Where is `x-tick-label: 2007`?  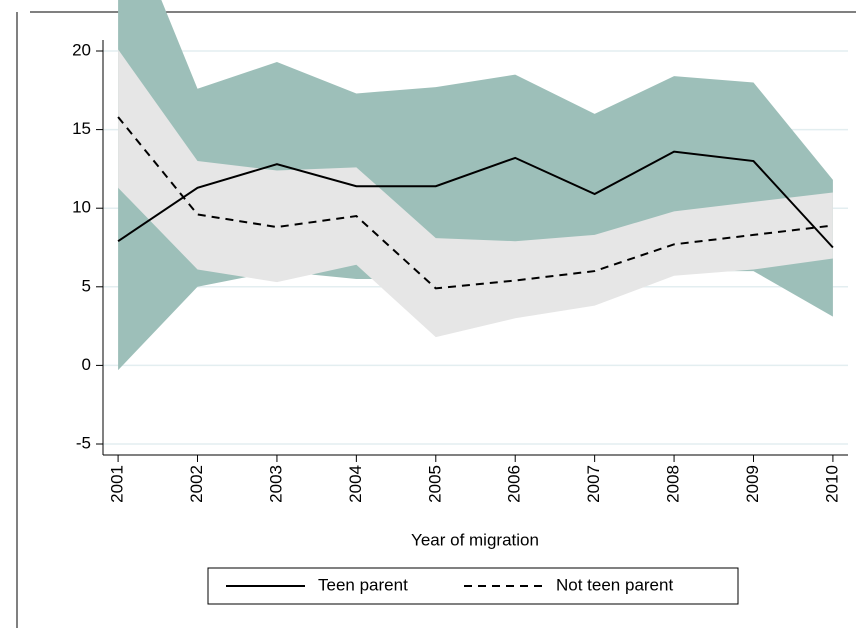
x-tick-label: 2007 is located at coordinates (593, 484).